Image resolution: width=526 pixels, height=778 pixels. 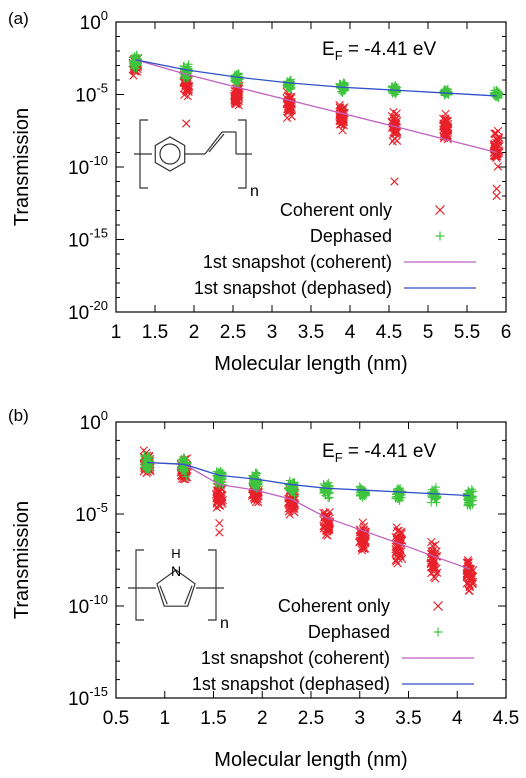 What do you see at coordinates (194, 332) in the screenshot?
I see `x-tick-label: 2` at bounding box center [194, 332].